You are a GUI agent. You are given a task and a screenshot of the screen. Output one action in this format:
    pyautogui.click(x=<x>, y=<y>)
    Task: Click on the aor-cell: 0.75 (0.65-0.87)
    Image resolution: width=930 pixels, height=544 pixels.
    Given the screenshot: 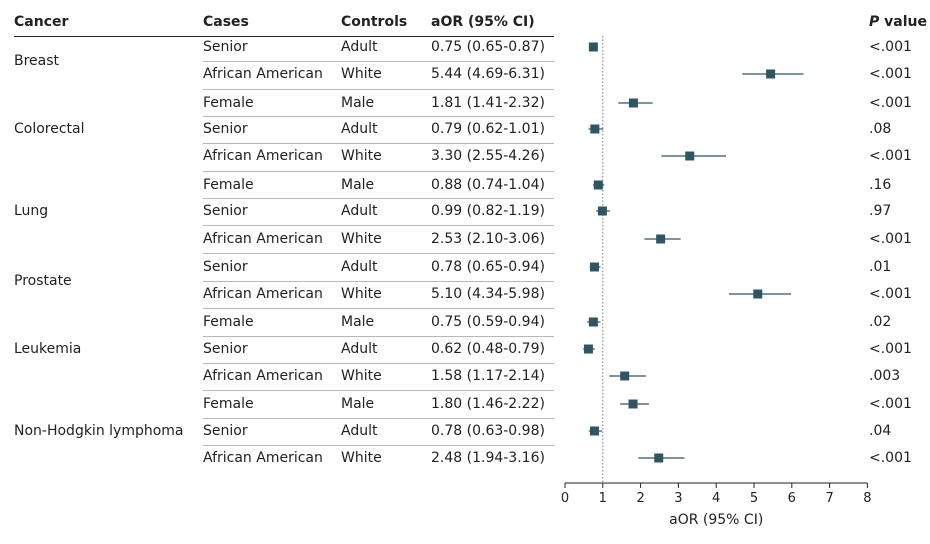 What is the action you would take?
    pyautogui.click(x=488, y=47)
    